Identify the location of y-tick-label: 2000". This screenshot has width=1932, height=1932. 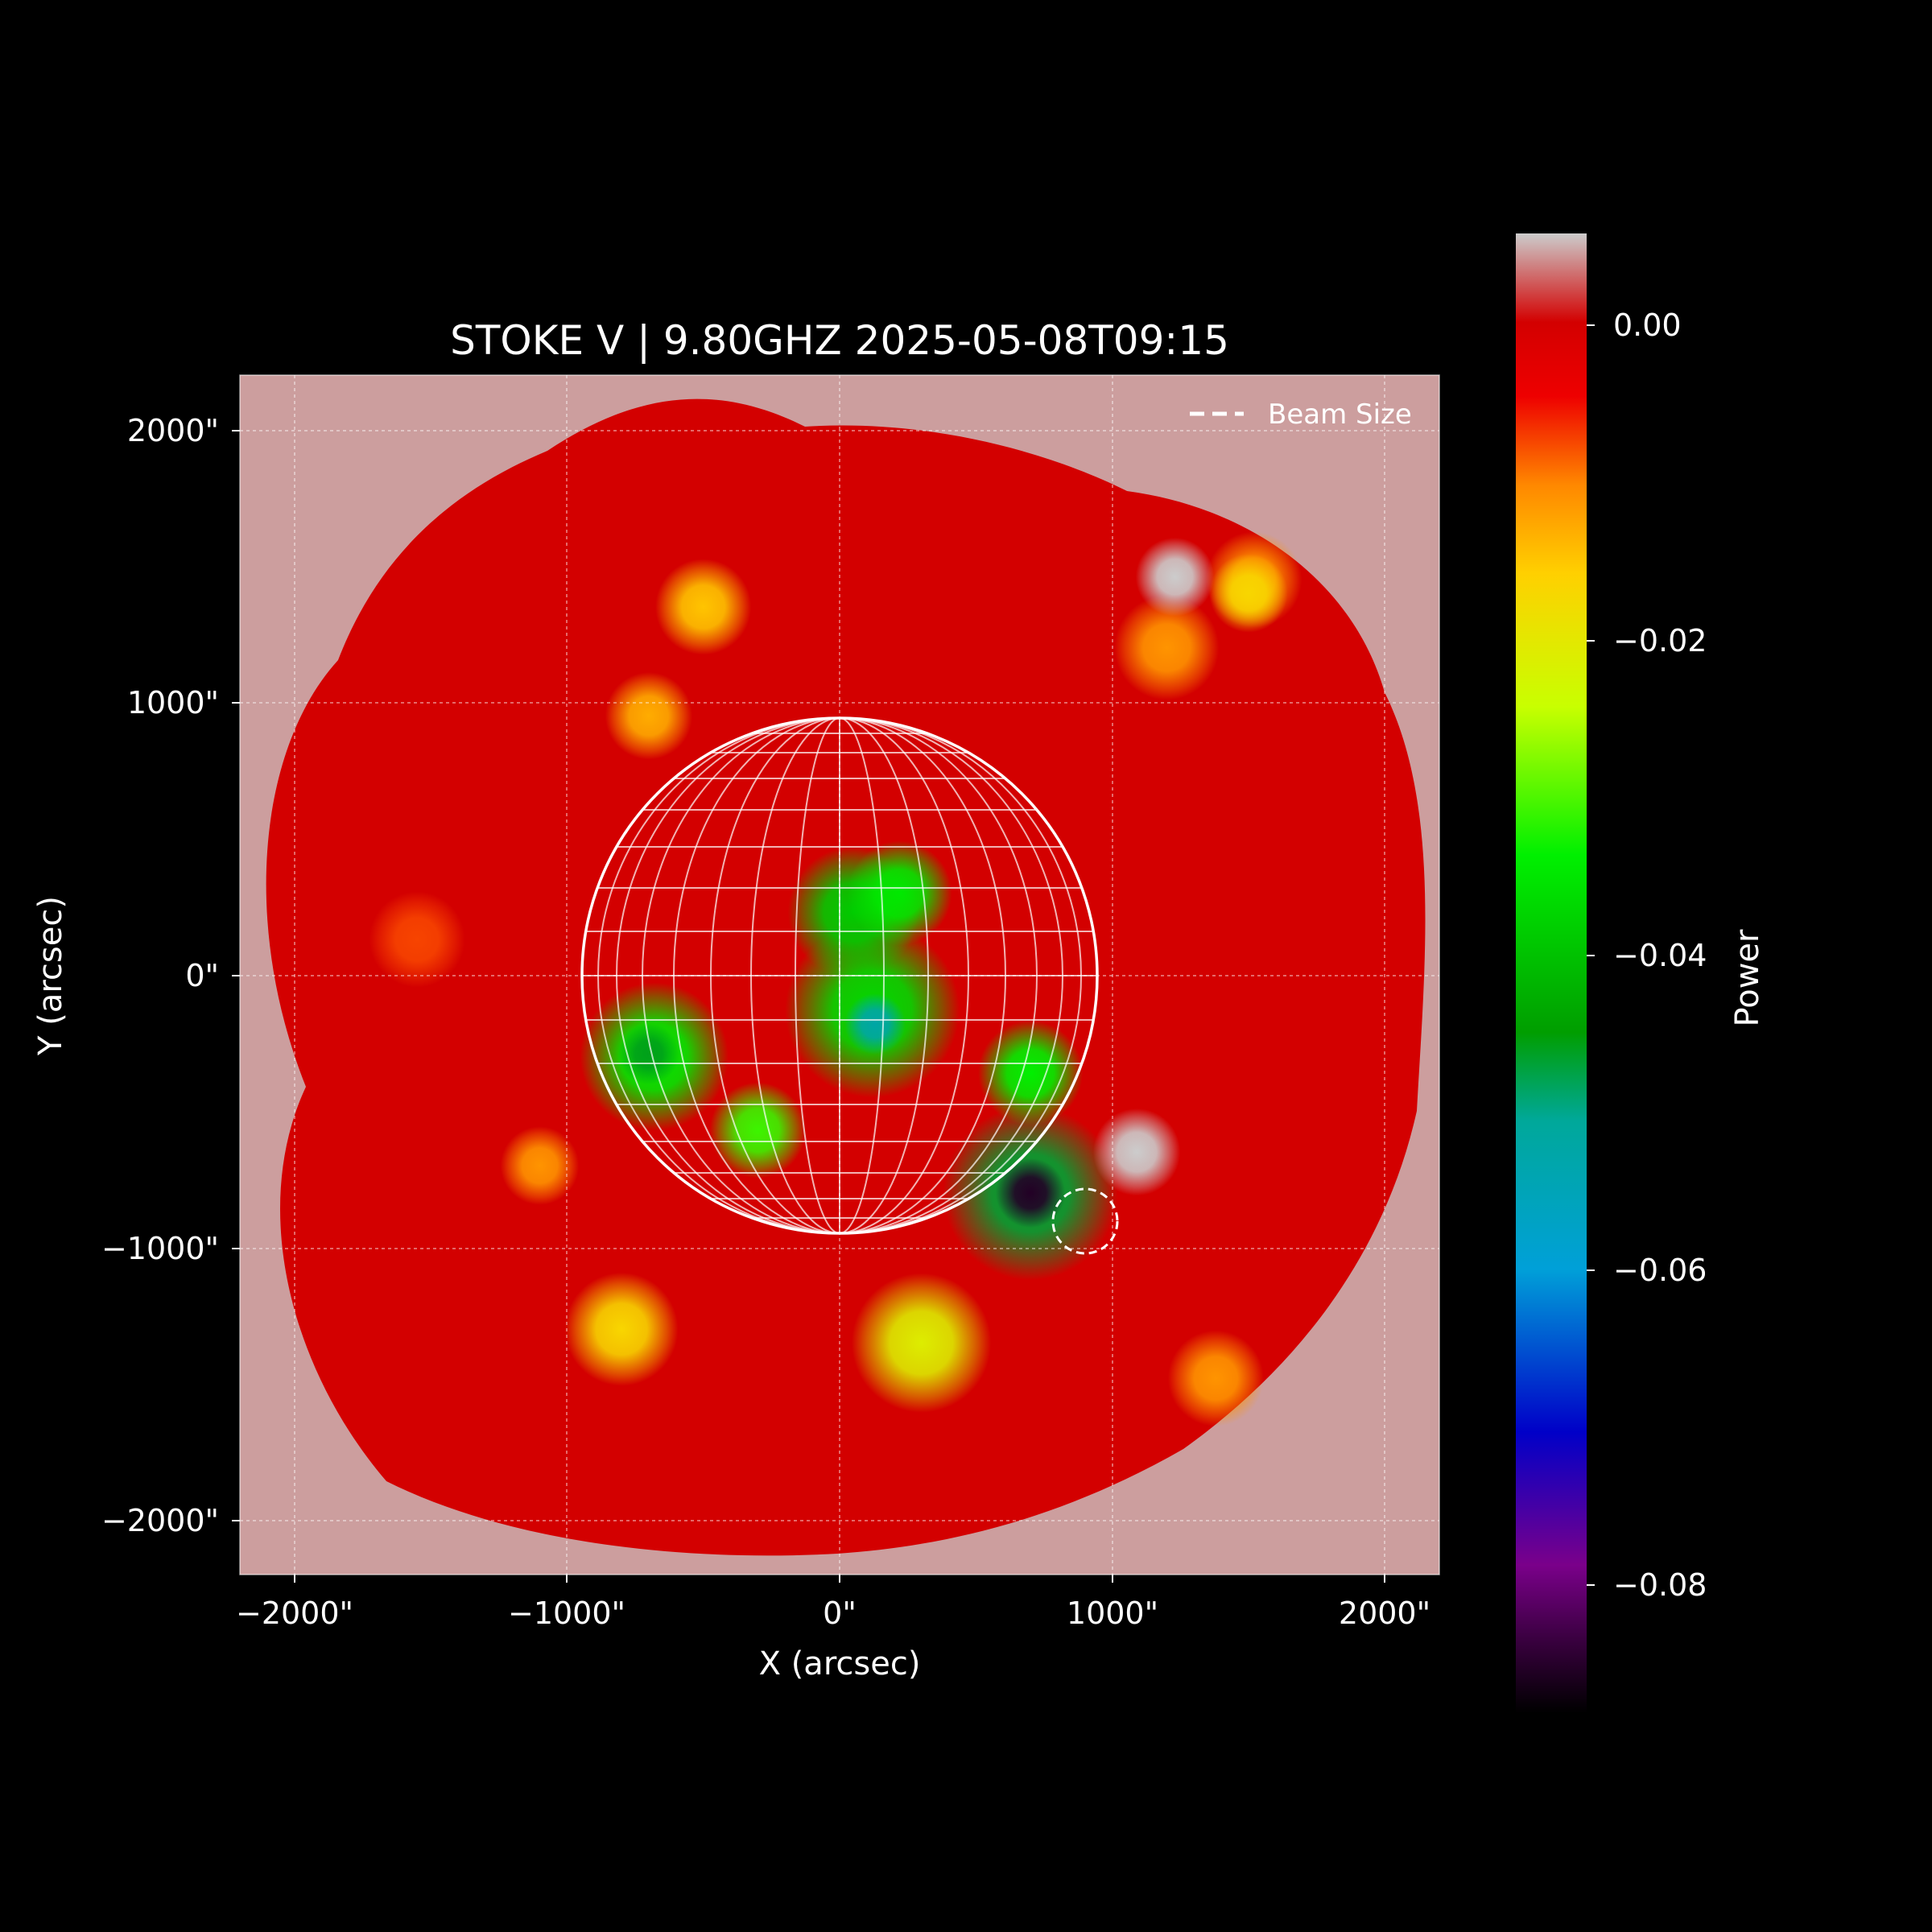
(173, 430).